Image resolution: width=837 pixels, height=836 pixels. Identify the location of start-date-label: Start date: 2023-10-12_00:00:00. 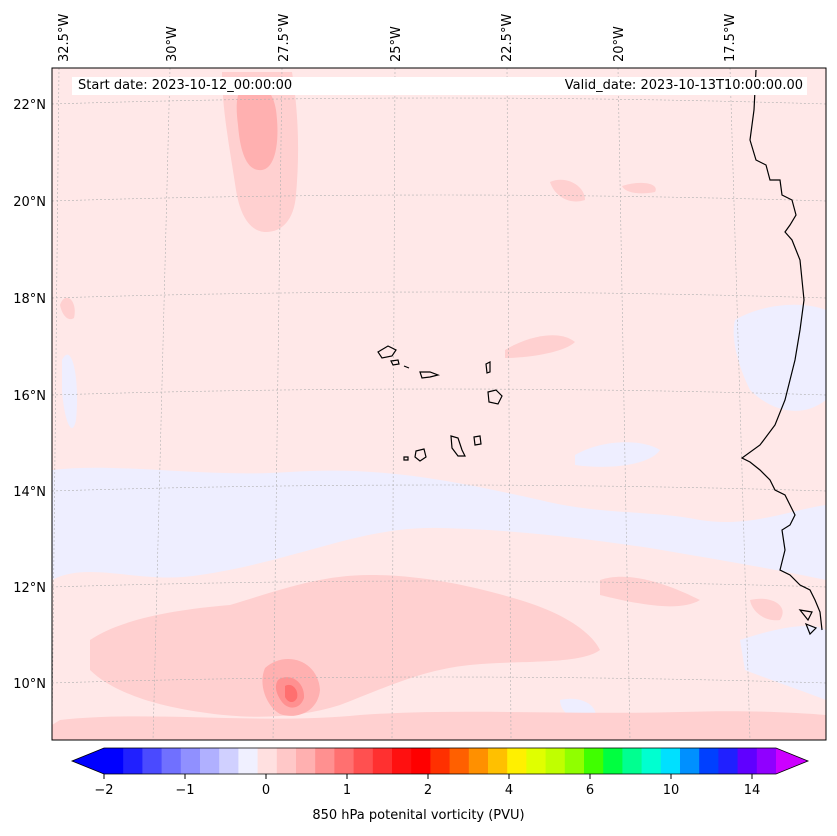
(240, 86).